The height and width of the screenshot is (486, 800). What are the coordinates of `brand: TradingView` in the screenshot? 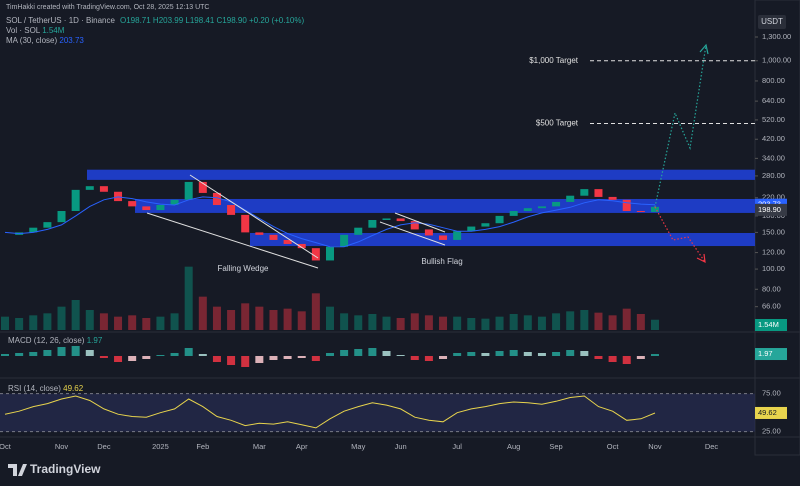 It's located at (65, 469).